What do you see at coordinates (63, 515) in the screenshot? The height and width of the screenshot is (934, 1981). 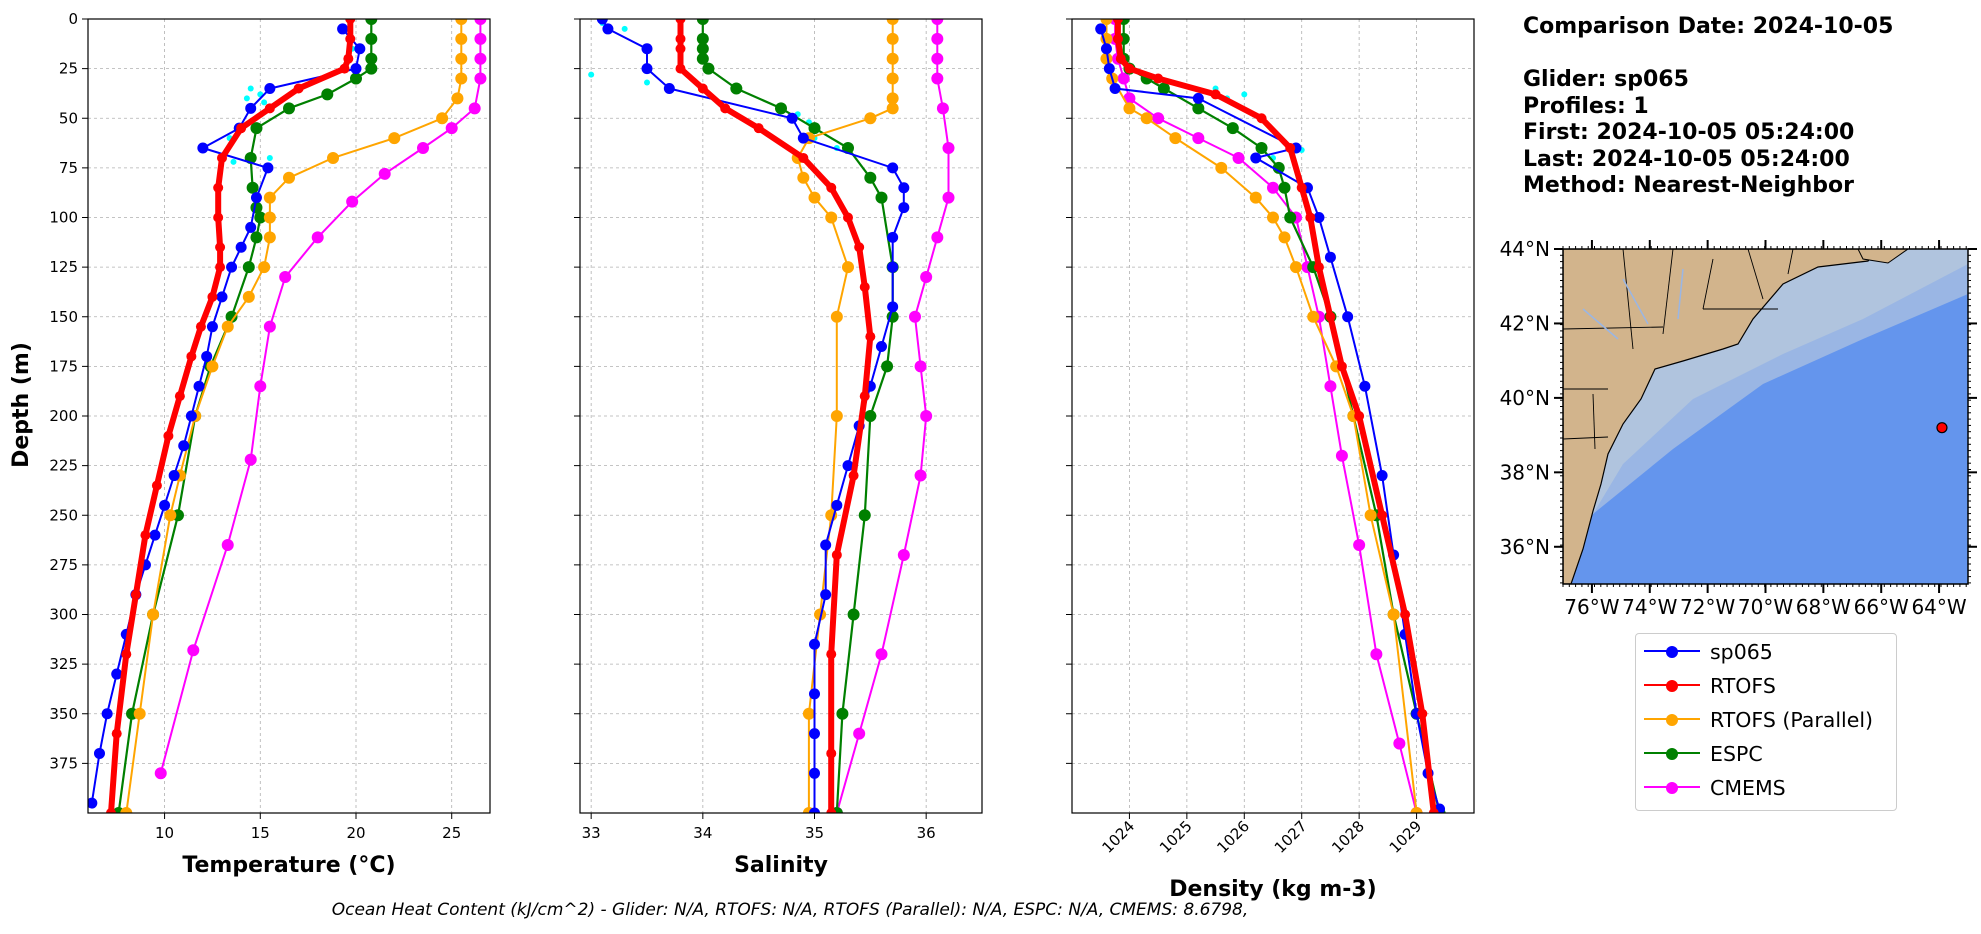 I see `y-tick-label: 250` at bounding box center [63, 515].